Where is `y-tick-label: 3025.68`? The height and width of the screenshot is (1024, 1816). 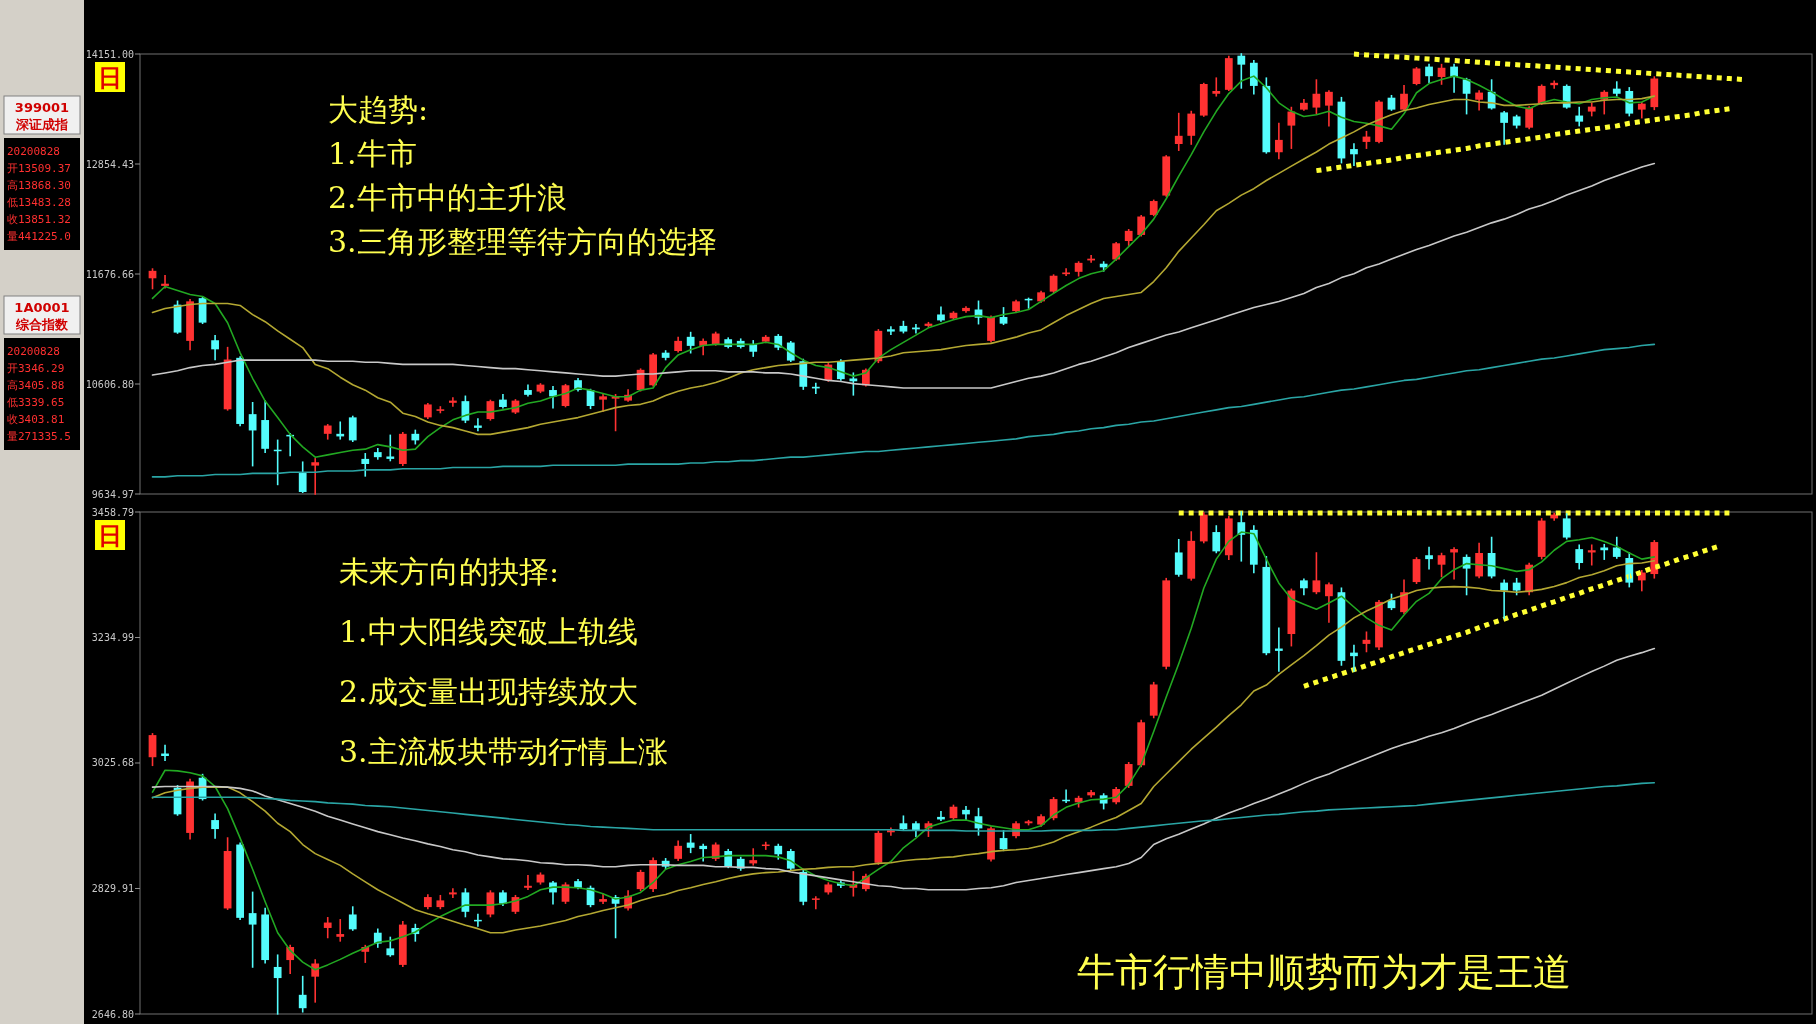
y-tick-label: 3025.68 is located at coordinates (112, 763).